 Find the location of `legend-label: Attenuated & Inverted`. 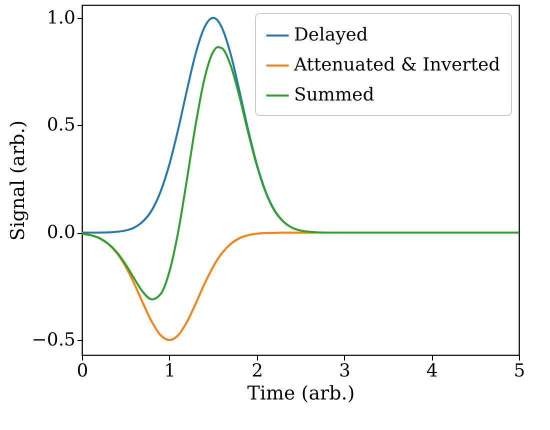

legend-label: Attenuated & Inverted is located at coordinates (396, 65).